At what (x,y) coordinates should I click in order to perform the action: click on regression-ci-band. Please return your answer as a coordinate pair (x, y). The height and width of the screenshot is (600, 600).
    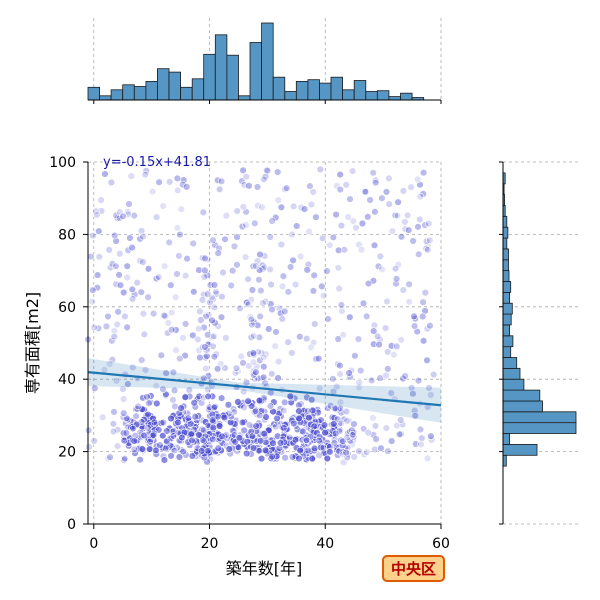
    Looking at the image, I should click on (264, 390).